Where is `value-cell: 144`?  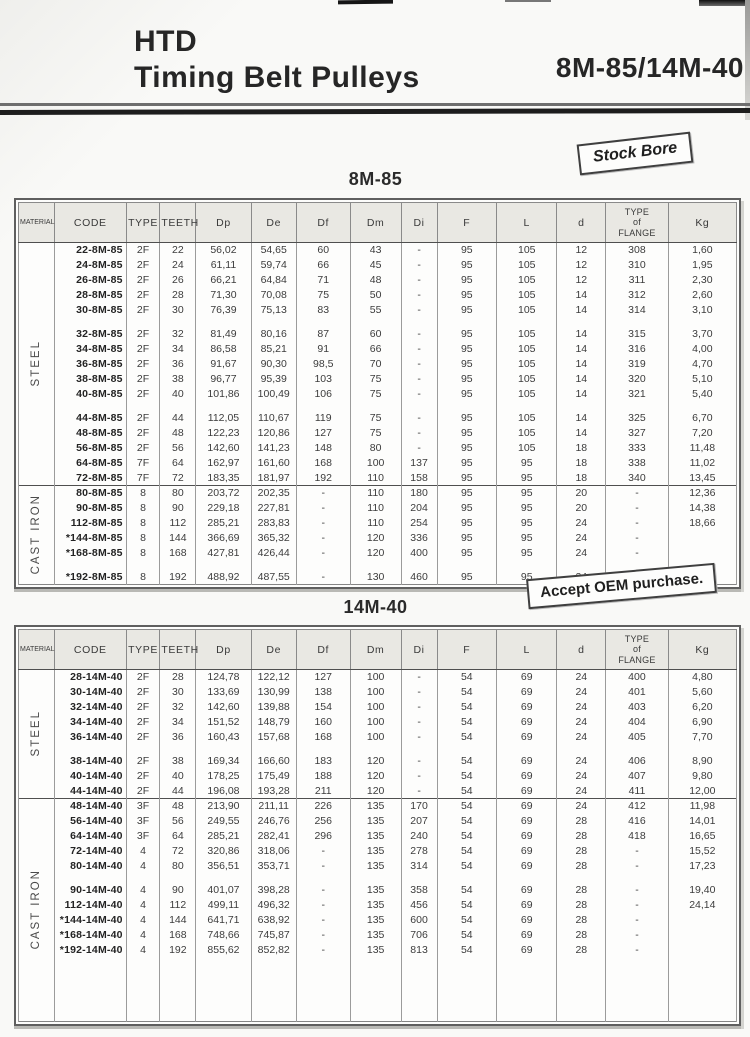
value-cell: 144 is located at coordinates (178, 920).